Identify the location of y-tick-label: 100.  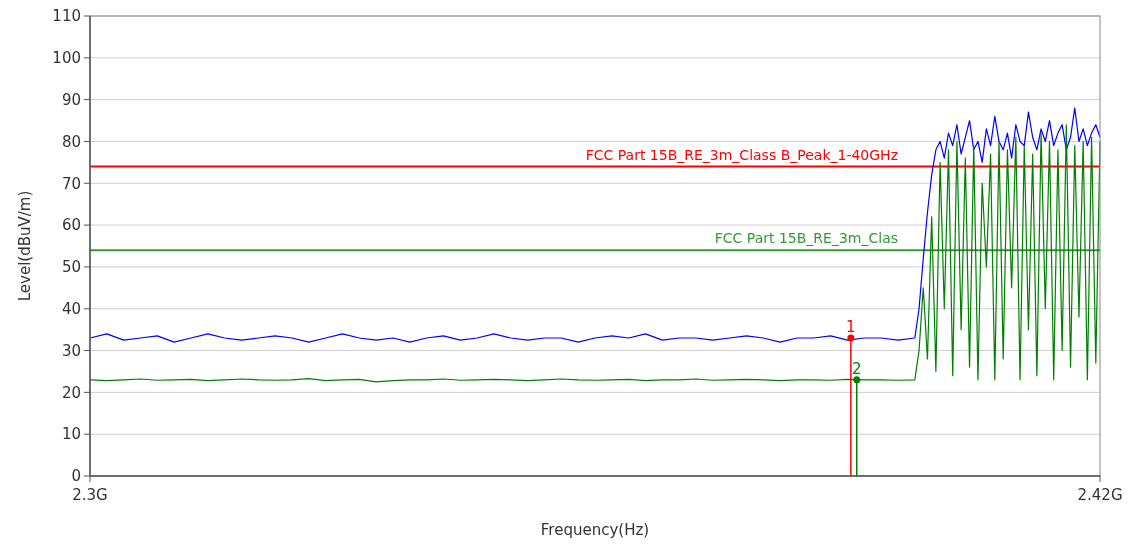
(66, 58).